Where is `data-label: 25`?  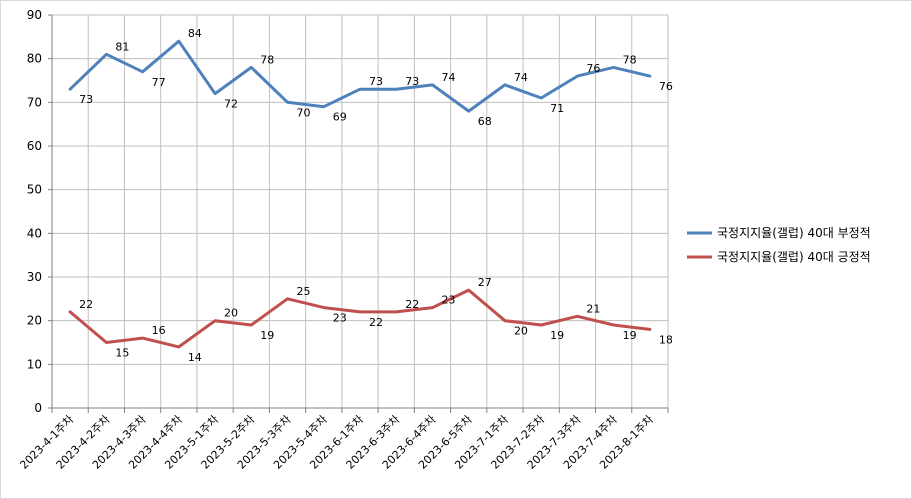
data-label: 25 is located at coordinates (304, 291).